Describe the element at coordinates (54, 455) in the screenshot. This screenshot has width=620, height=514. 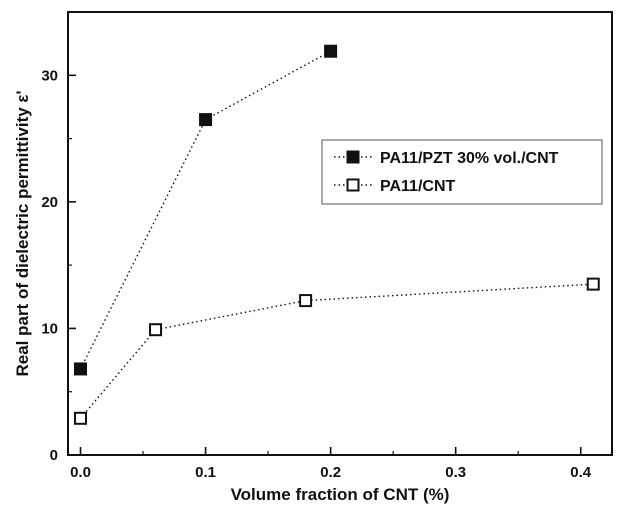
I see `y-tick-label: 0` at that location.